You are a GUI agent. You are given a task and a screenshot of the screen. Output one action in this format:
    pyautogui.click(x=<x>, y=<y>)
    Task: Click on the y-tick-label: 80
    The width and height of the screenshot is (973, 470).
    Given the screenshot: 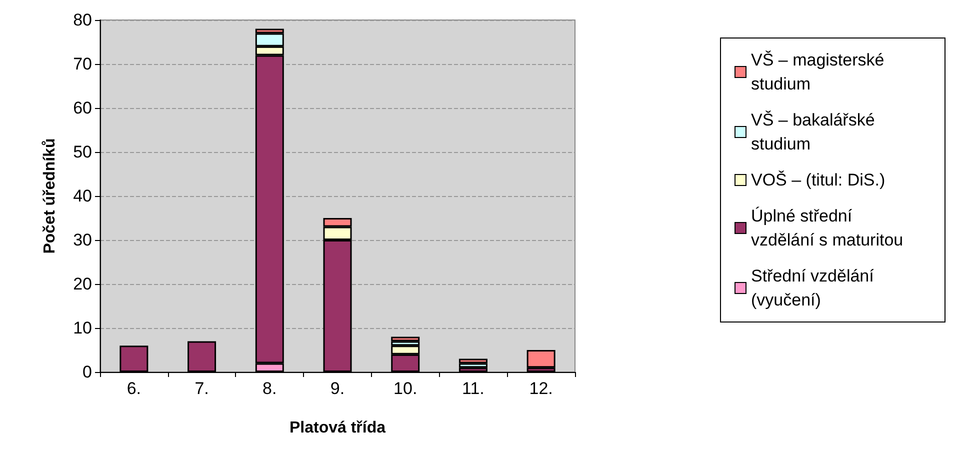 What is the action you would take?
    pyautogui.click(x=82, y=20)
    